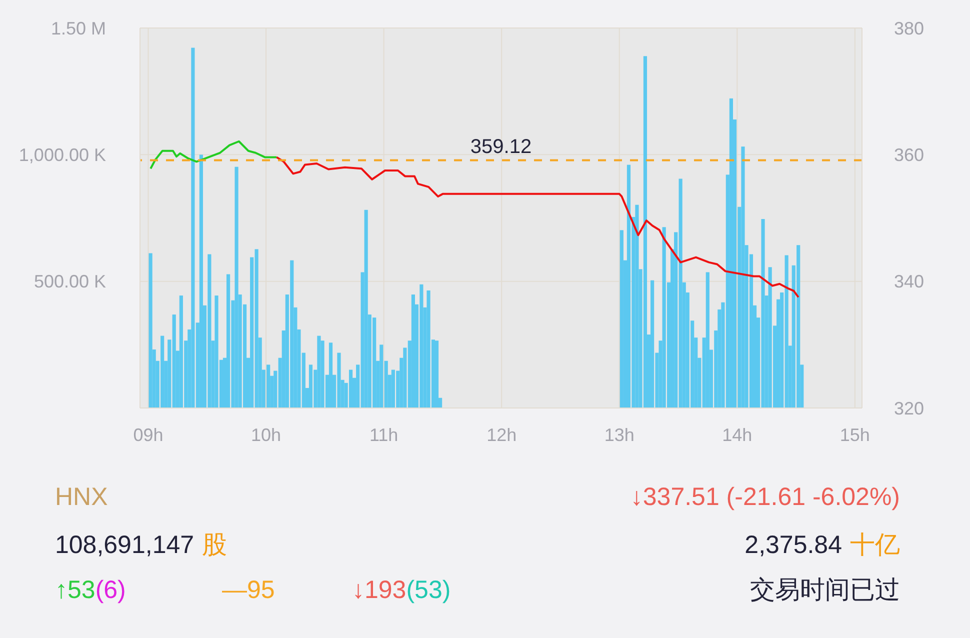 This screenshot has height=638, width=970. What do you see at coordinates (765, 497) in the screenshot?
I see `text: ↓337.51 (-21.61 -6.02%)` at bounding box center [765, 497].